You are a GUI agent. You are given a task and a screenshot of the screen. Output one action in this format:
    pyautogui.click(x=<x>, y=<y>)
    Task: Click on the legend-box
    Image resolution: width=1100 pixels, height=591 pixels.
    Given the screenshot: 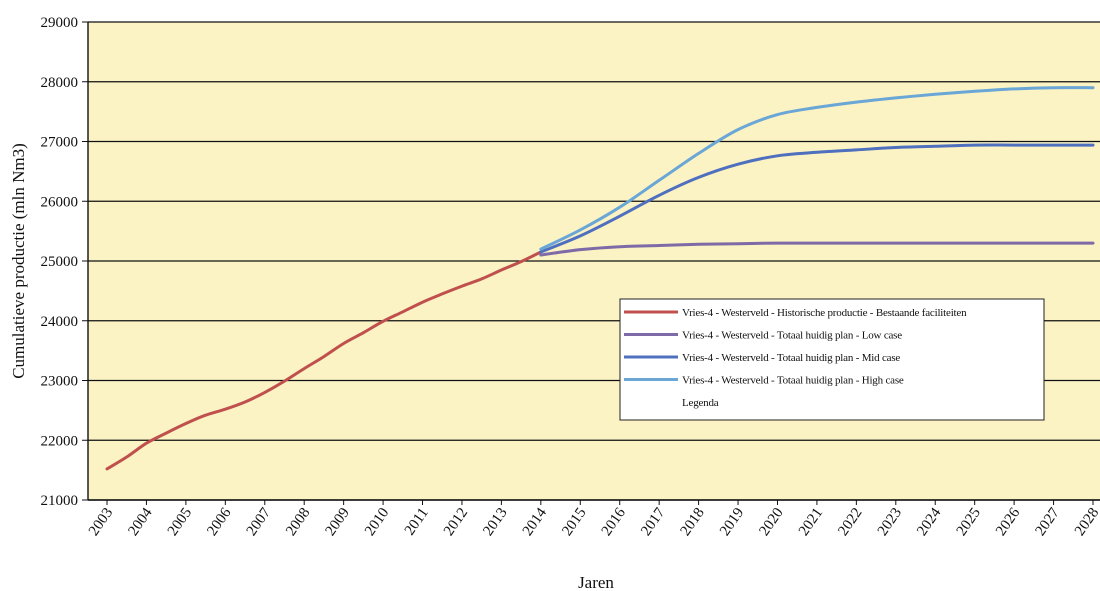 What is the action you would take?
    pyautogui.click(x=832, y=359)
    